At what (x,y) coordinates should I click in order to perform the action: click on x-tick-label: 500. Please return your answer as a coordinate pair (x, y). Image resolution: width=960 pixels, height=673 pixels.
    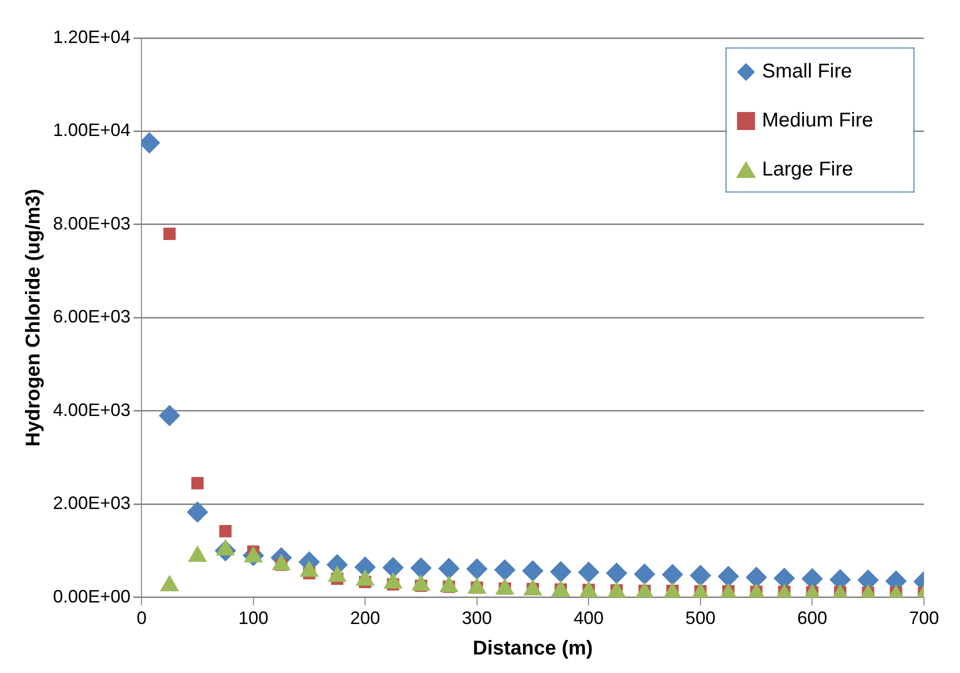
    Looking at the image, I should click on (700, 618).